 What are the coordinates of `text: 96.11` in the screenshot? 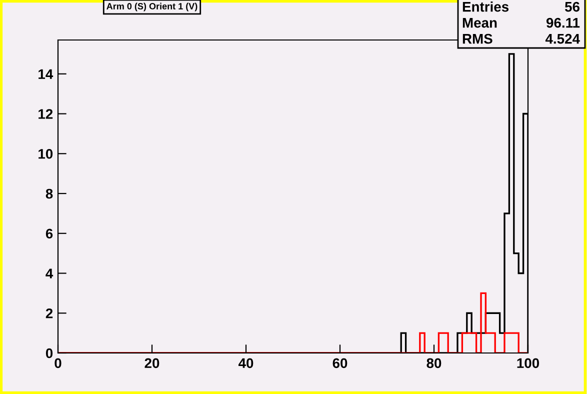 It's located at (563, 23).